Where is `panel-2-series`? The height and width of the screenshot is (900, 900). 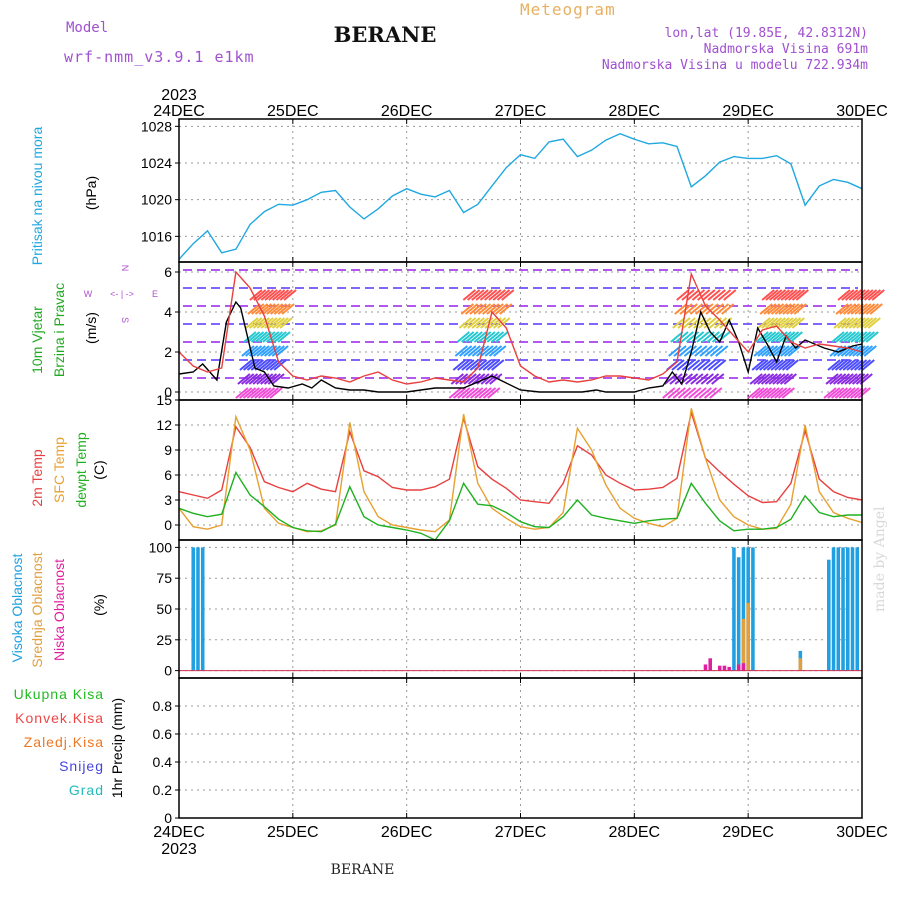 panel-2-series is located at coordinates (520, 331).